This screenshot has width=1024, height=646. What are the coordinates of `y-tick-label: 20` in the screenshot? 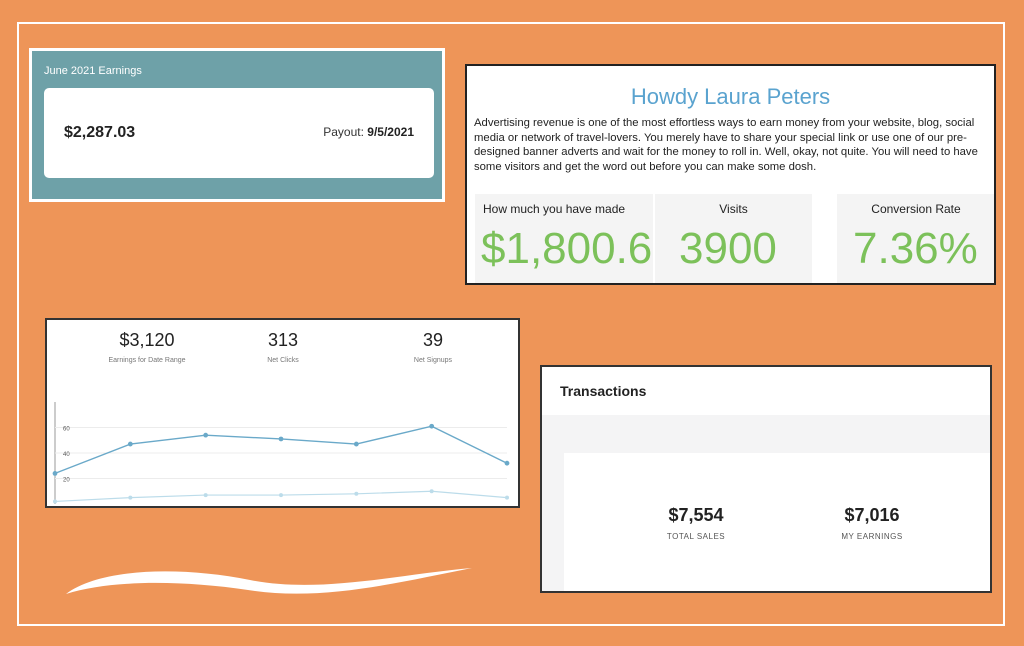 It's located at (66, 481).